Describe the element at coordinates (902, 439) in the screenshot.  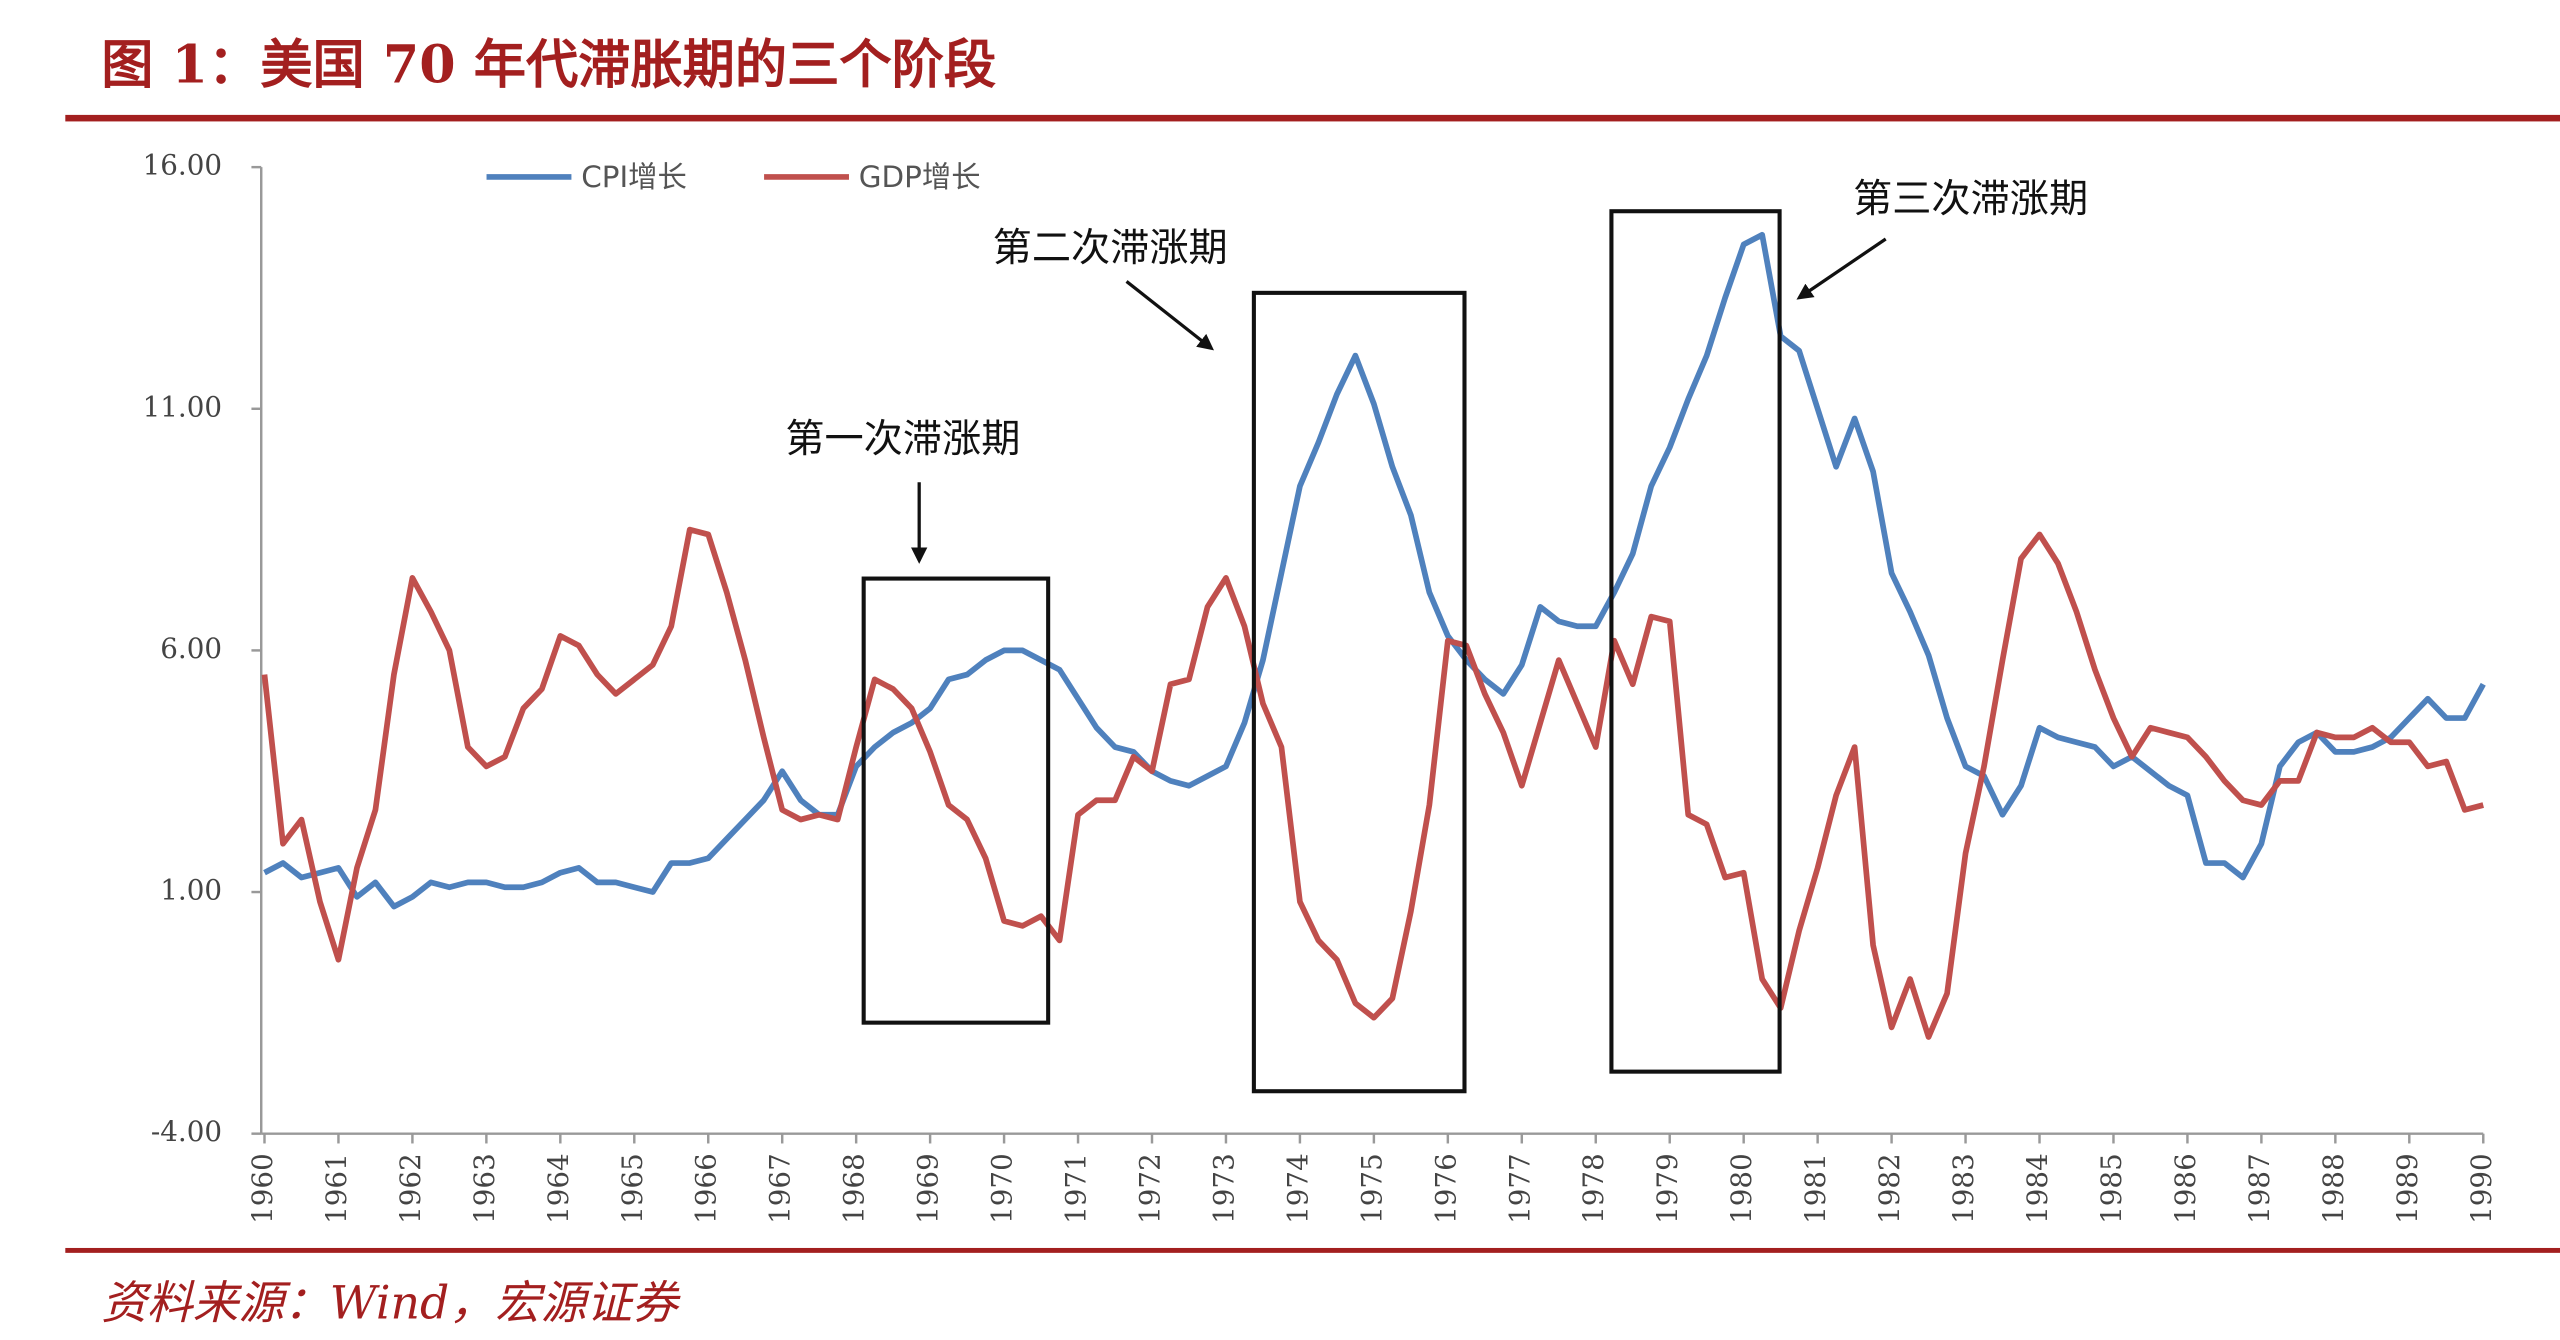
I see `annotation: 第一次滞涨期` at that location.